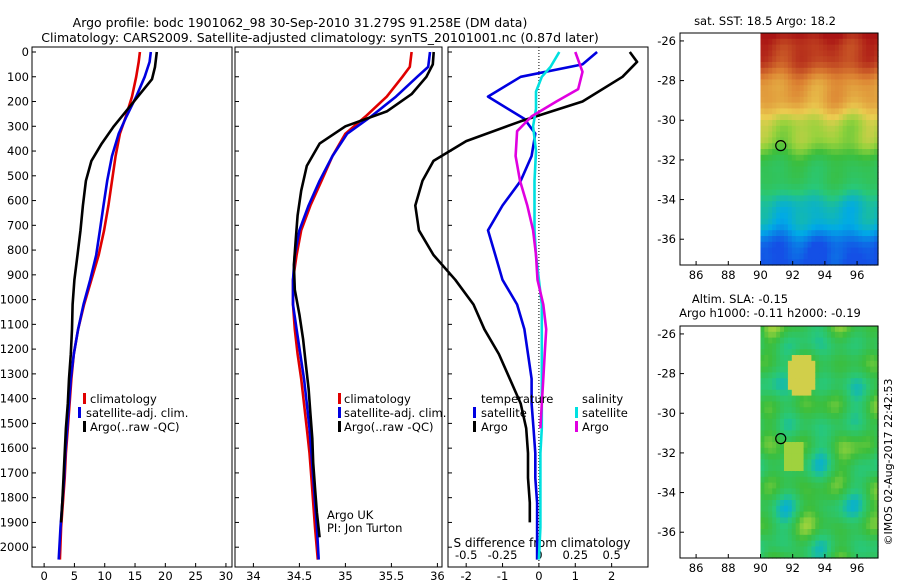  I want to click on legend-swatch-argo, so click(84, 426).